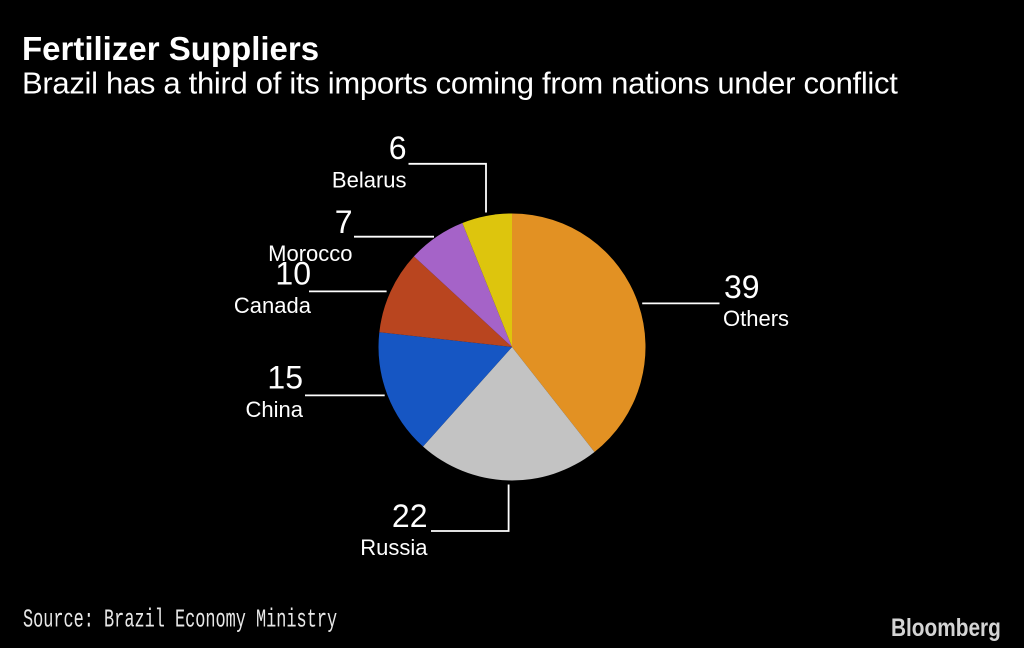  Describe the element at coordinates (285, 378) in the screenshot. I see `svg-text: 15` at that location.